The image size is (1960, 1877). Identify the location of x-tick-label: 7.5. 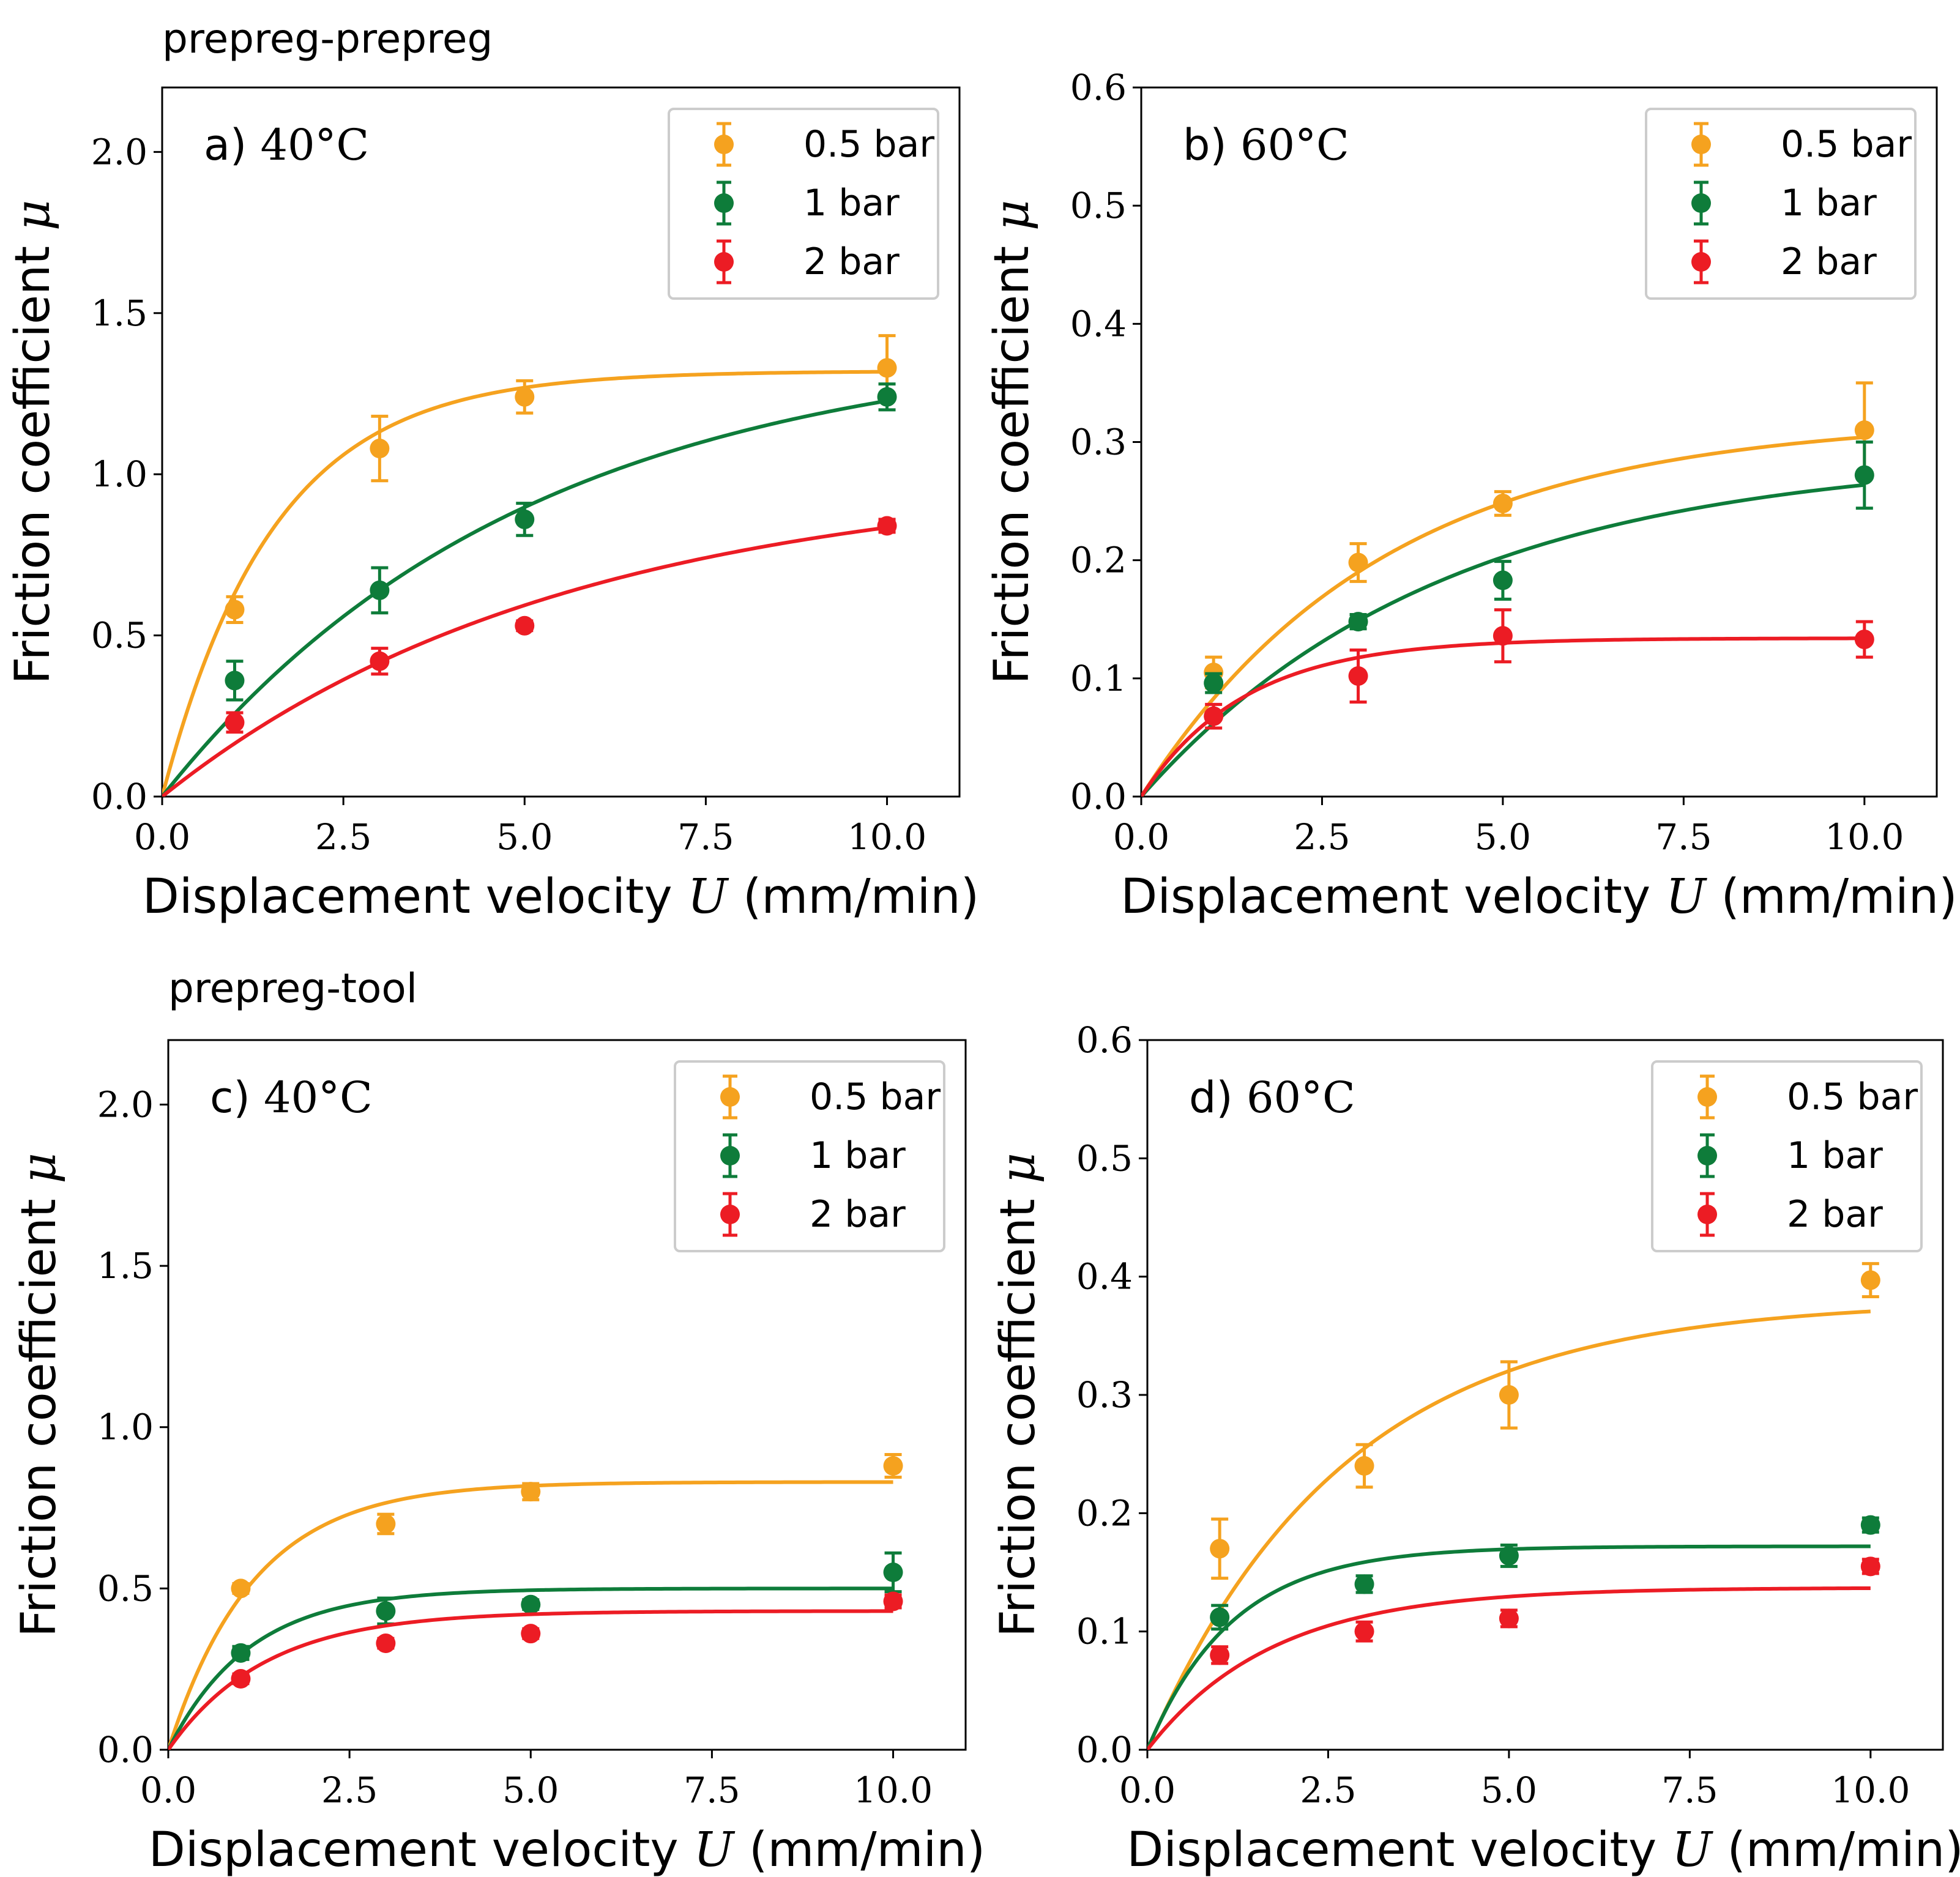
(705, 837).